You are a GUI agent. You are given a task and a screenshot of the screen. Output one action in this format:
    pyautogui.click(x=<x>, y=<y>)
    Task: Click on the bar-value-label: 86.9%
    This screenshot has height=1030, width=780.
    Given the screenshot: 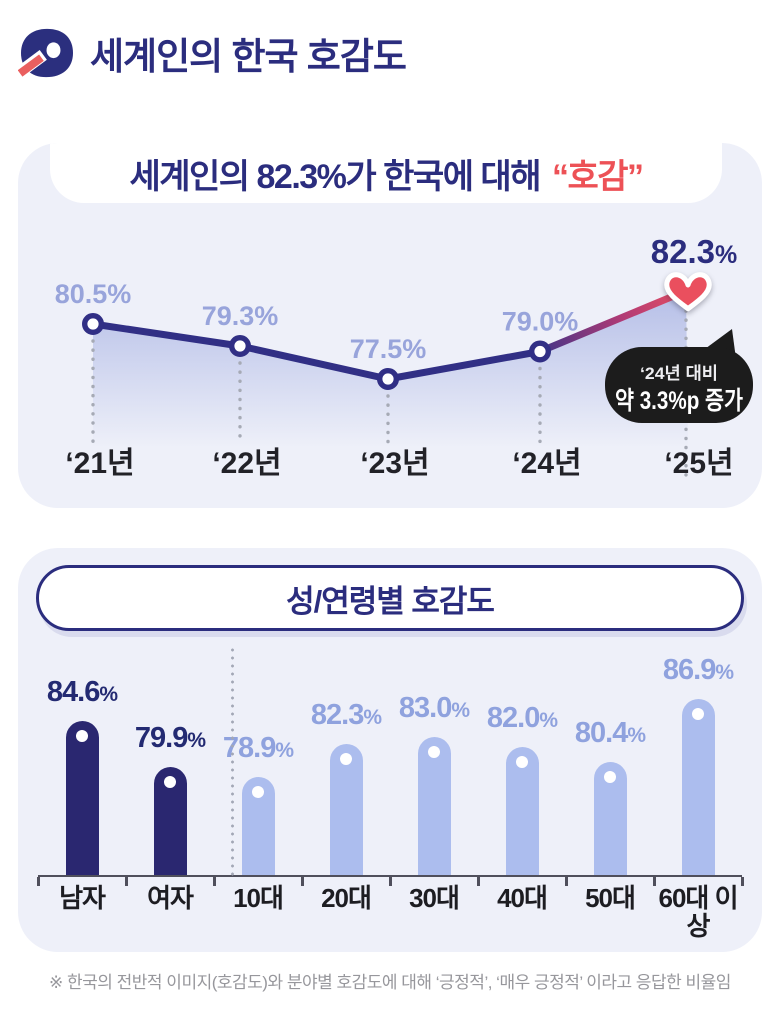 What is the action you would take?
    pyautogui.click(x=698, y=670)
    